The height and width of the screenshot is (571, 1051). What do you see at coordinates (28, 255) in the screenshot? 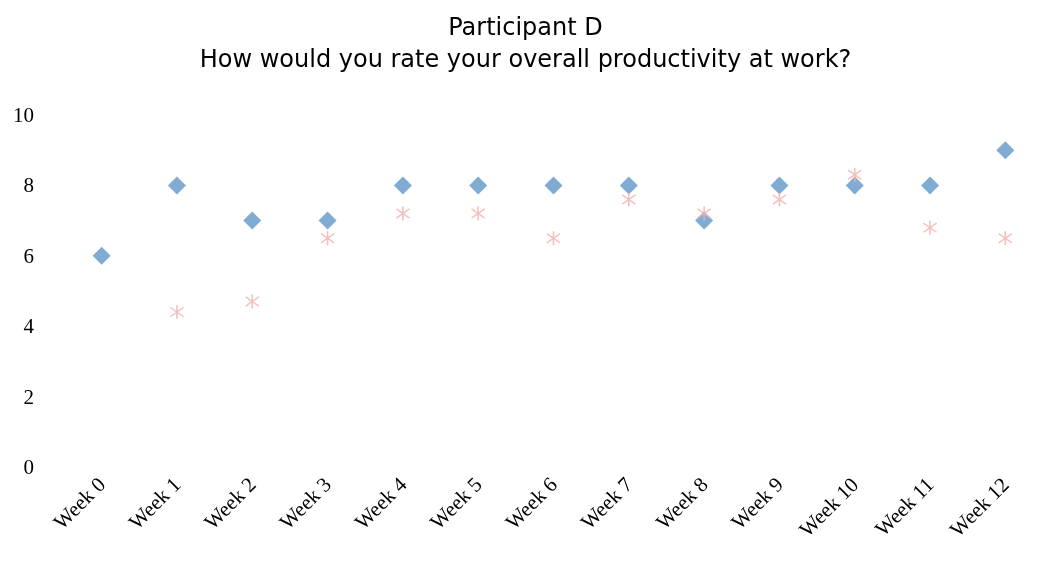
I see `y-tick-label: 6` at bounding box center [28, 255].